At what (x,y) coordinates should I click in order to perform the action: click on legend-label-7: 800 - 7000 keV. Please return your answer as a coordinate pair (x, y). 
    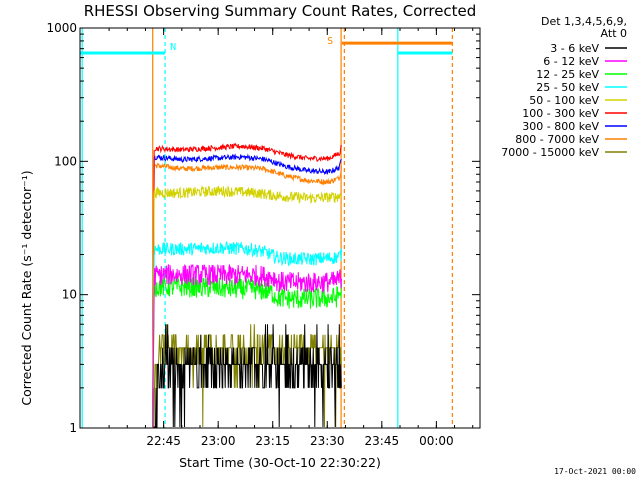
    Looking at the image, I should click on (557, 139).